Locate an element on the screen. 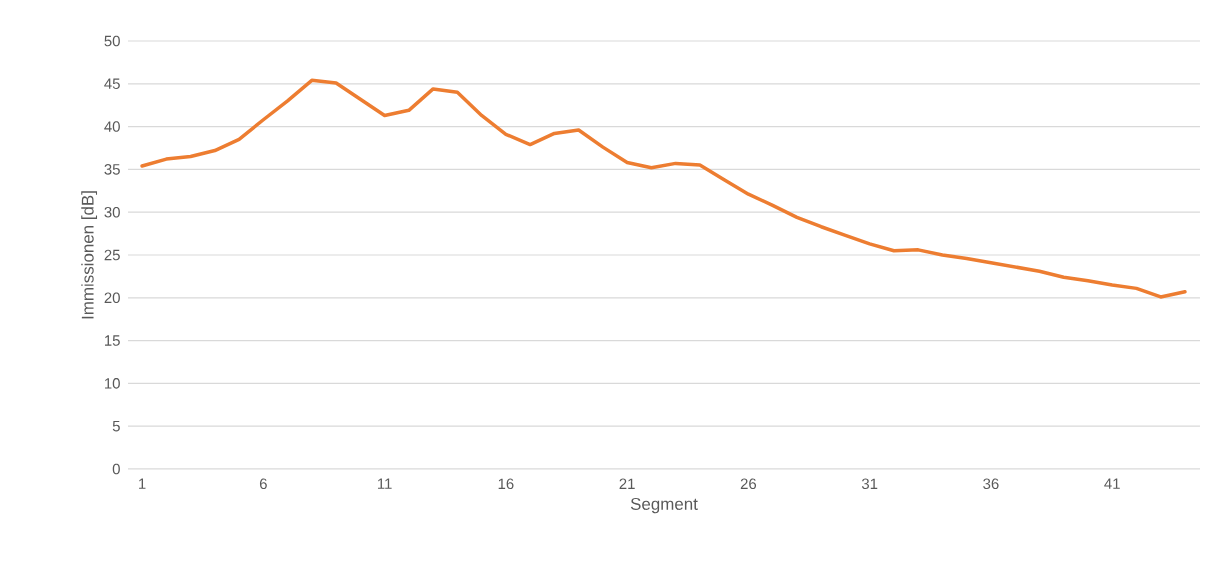 This screenshot has width=1223, height=578. y-axis-title: Immissionen [dB] is located at coordinates (89, 255).